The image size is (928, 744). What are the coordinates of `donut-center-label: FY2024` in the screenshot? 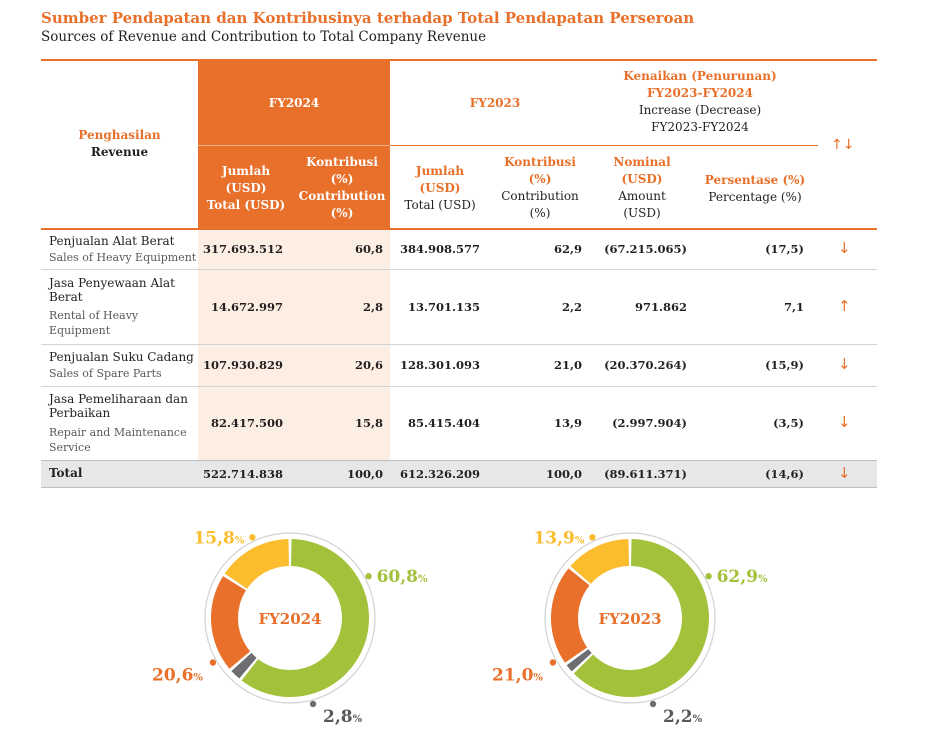 It's located at (289, 619).